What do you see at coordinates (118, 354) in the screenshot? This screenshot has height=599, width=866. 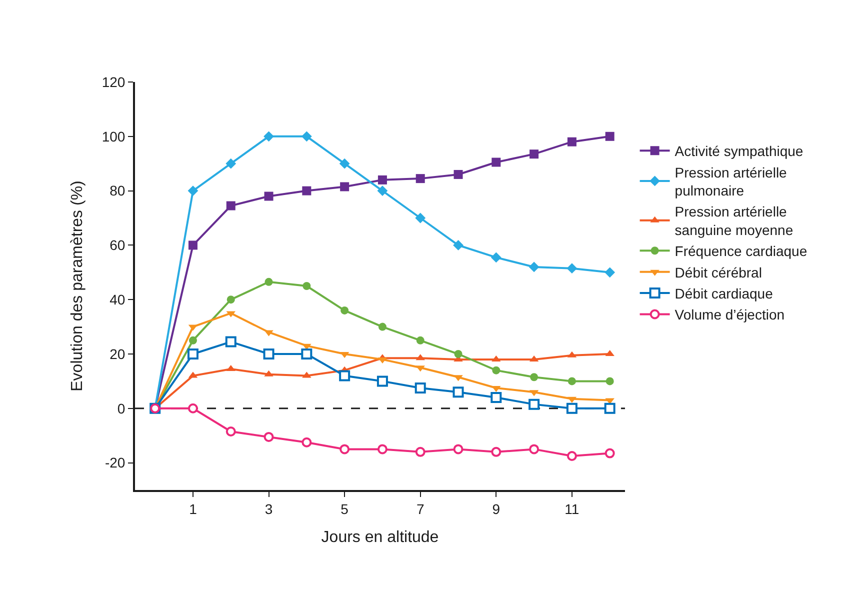 I see `y-tick-label: 20` at bounding box center [118, 354].